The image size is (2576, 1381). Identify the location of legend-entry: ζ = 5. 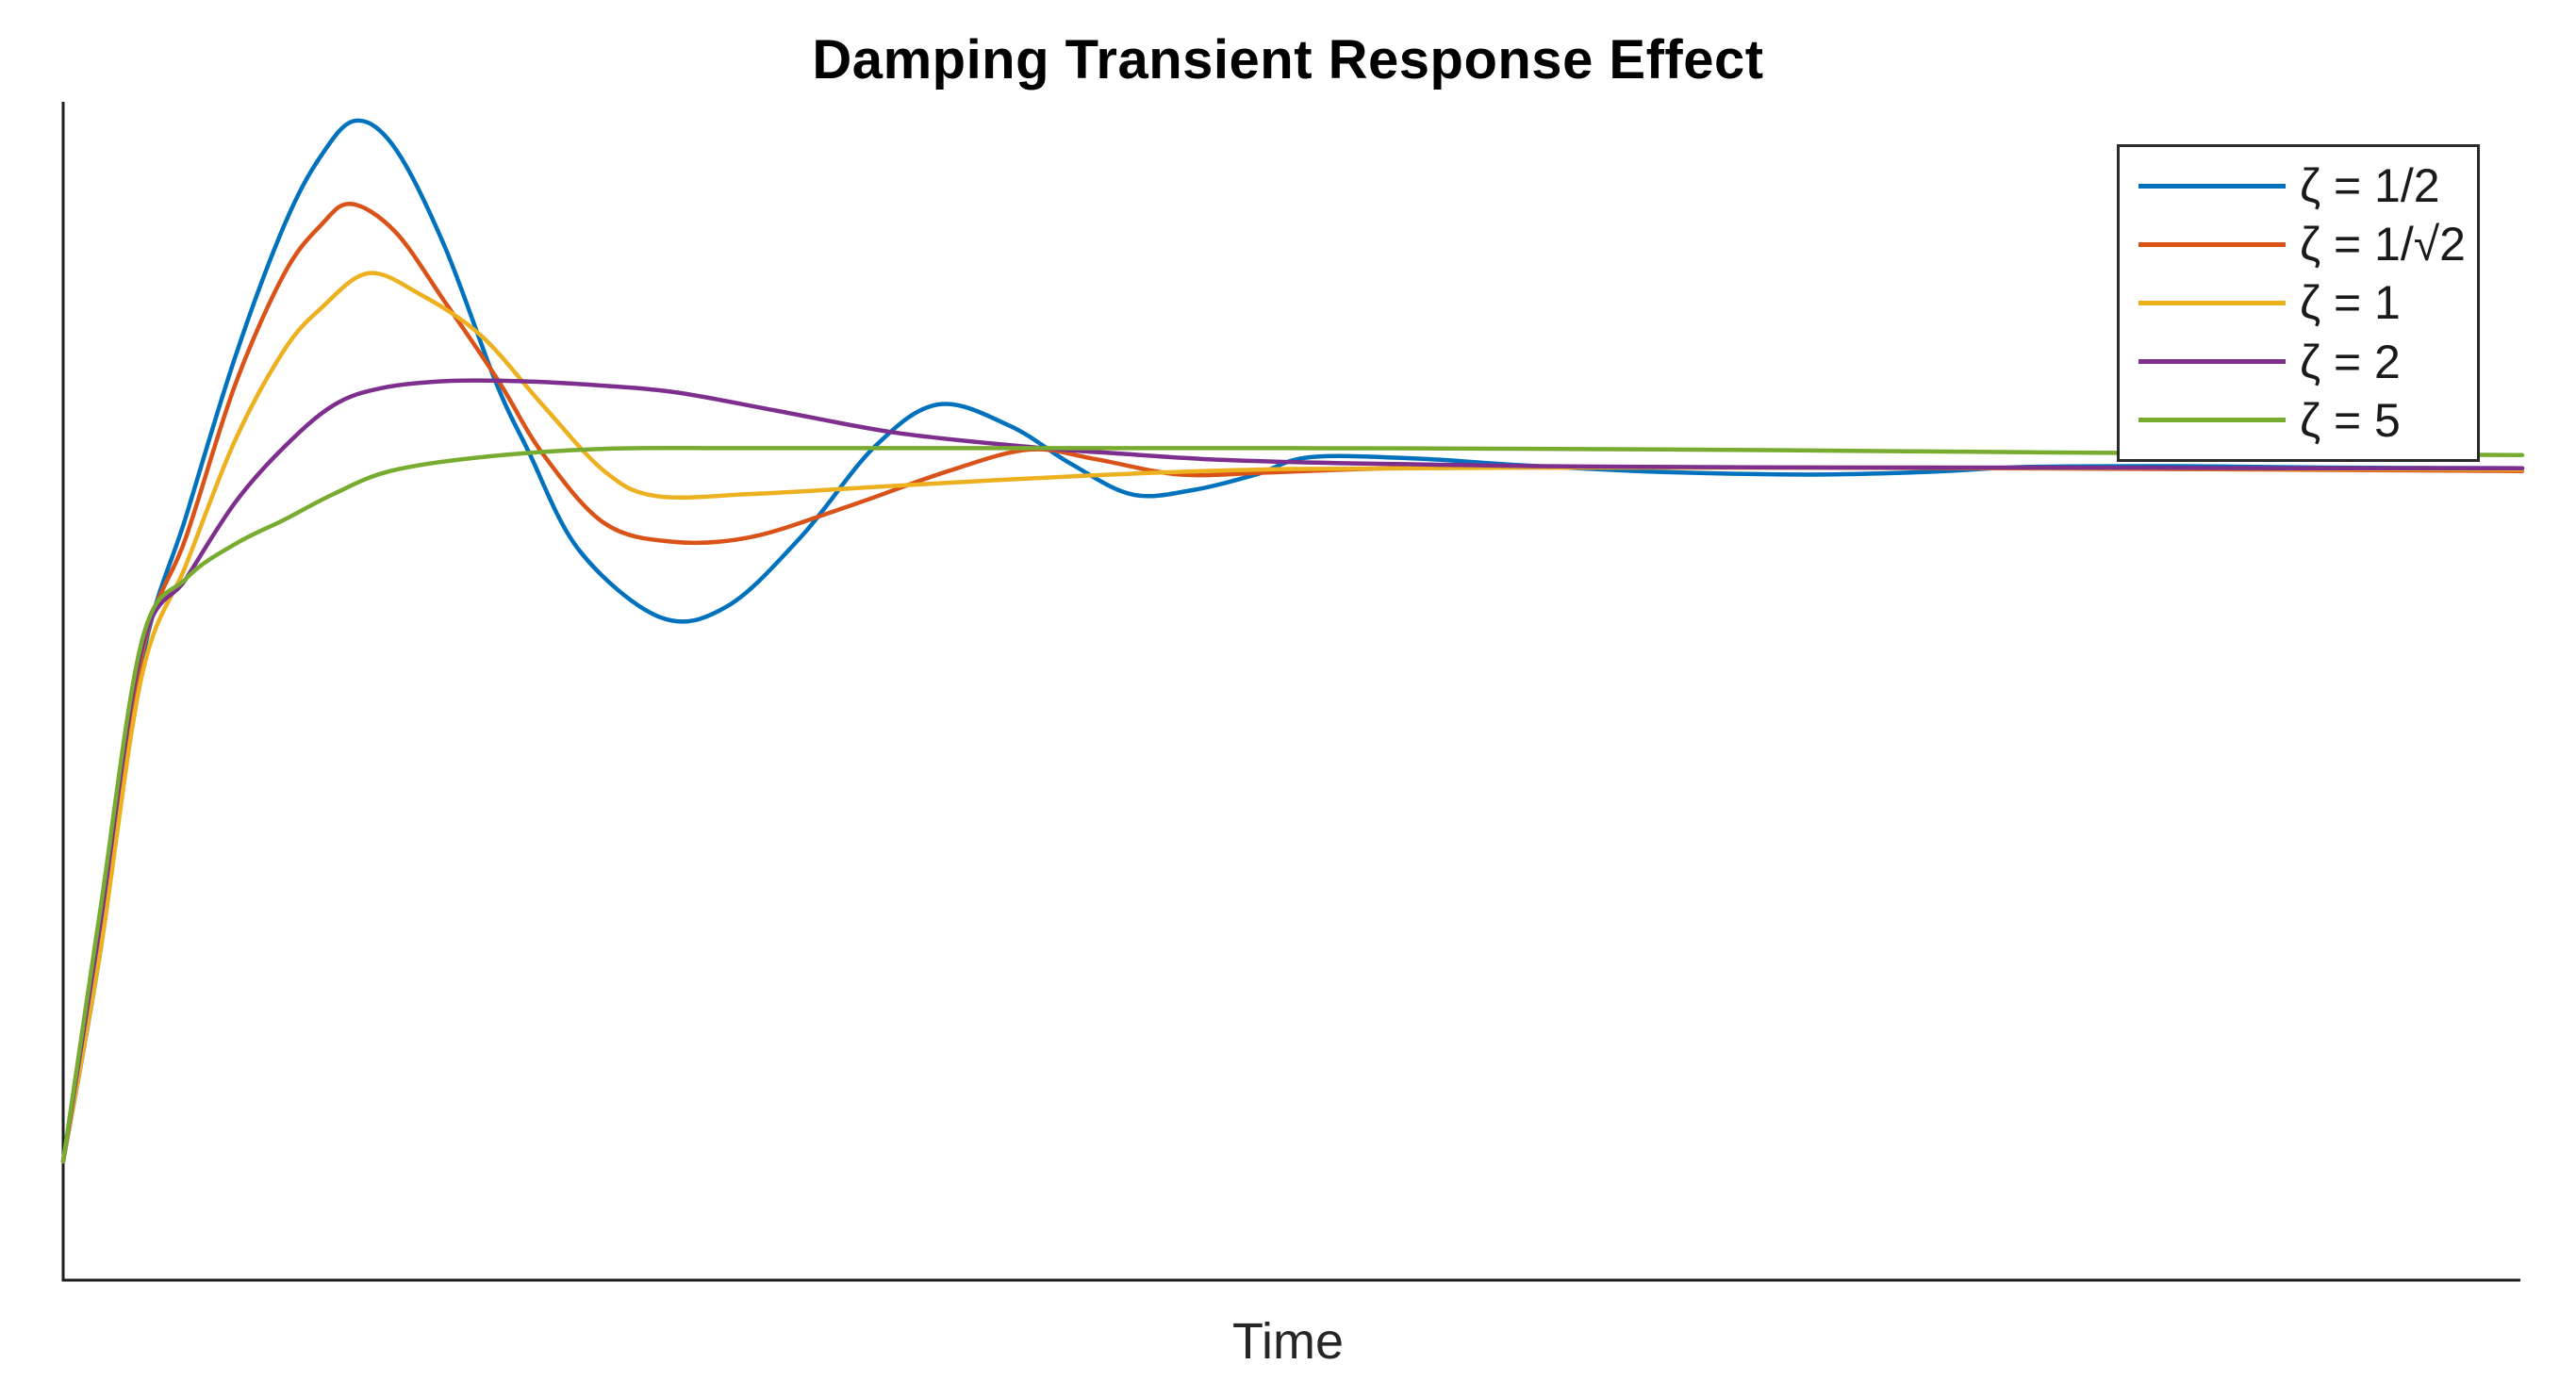
(2304, 420).